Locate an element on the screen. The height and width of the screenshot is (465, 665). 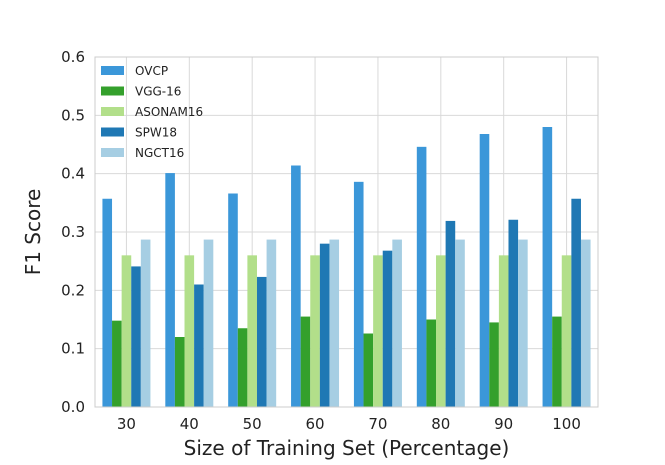
x-tick-label: 60 is located at coordinates (315, 424).